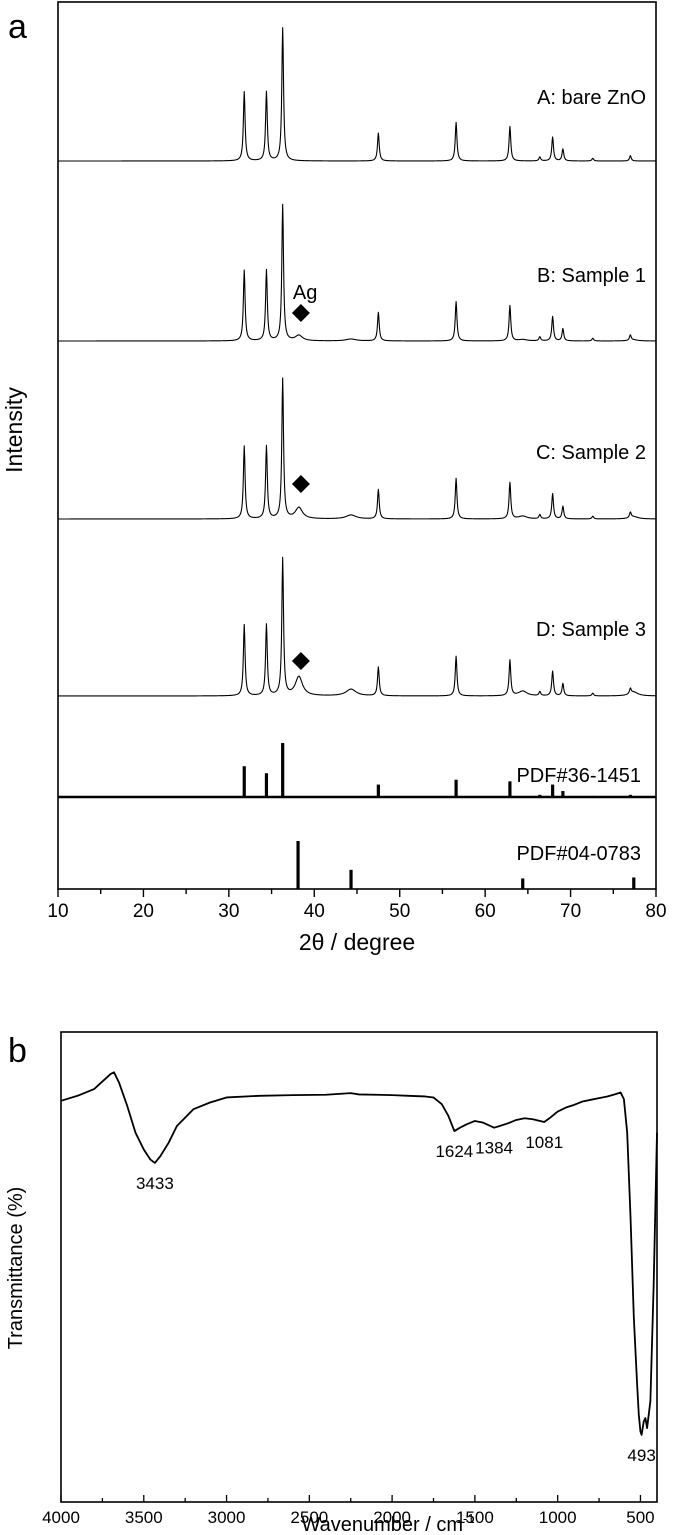  I want to click on x-tick-label: 80, so click(655, 911).